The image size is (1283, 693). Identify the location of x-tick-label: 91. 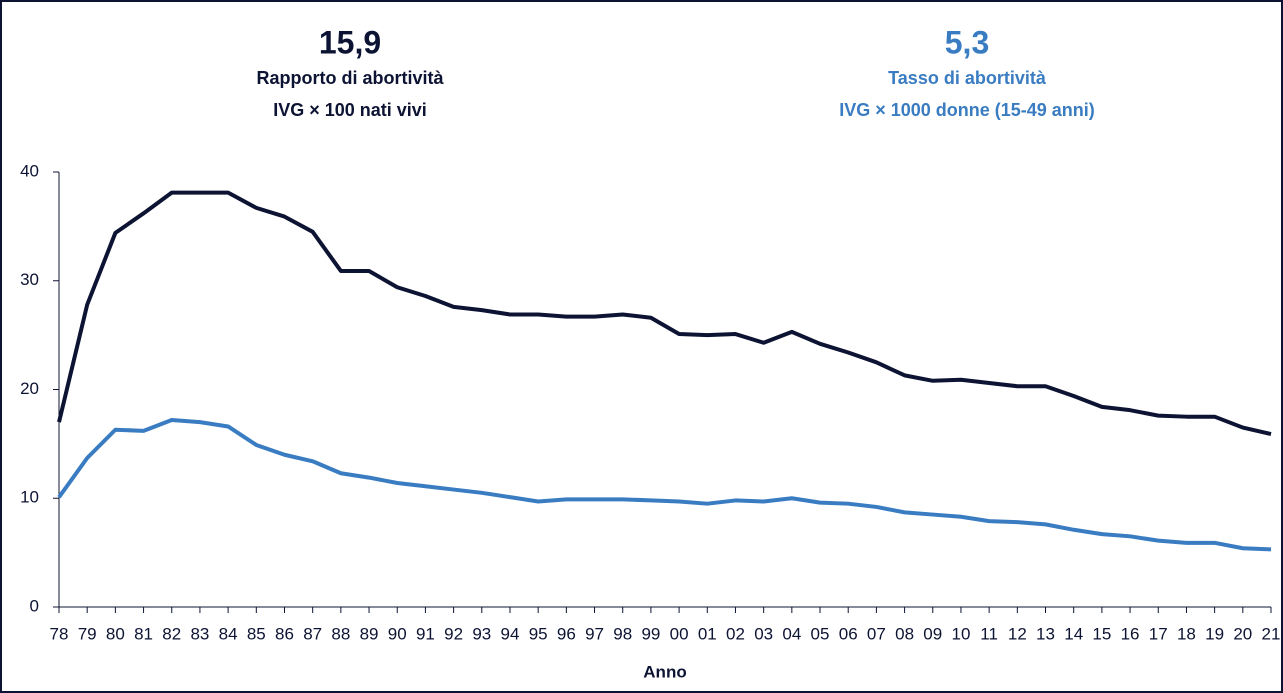
(425, 633).